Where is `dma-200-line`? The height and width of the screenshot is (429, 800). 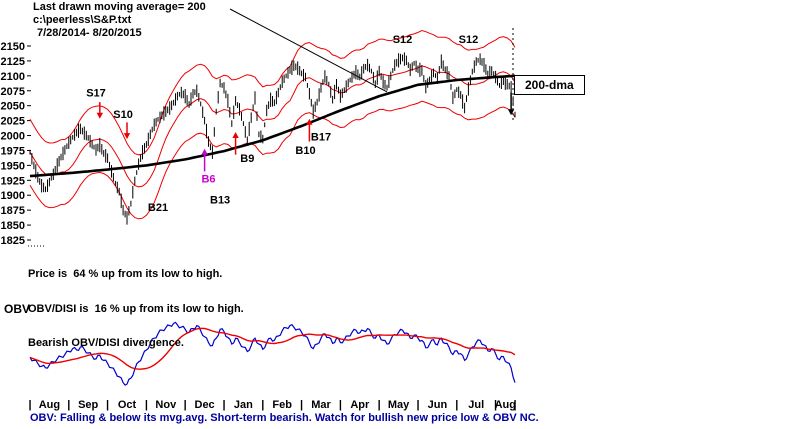 dma-200-line is located at coordinates (272, 126).